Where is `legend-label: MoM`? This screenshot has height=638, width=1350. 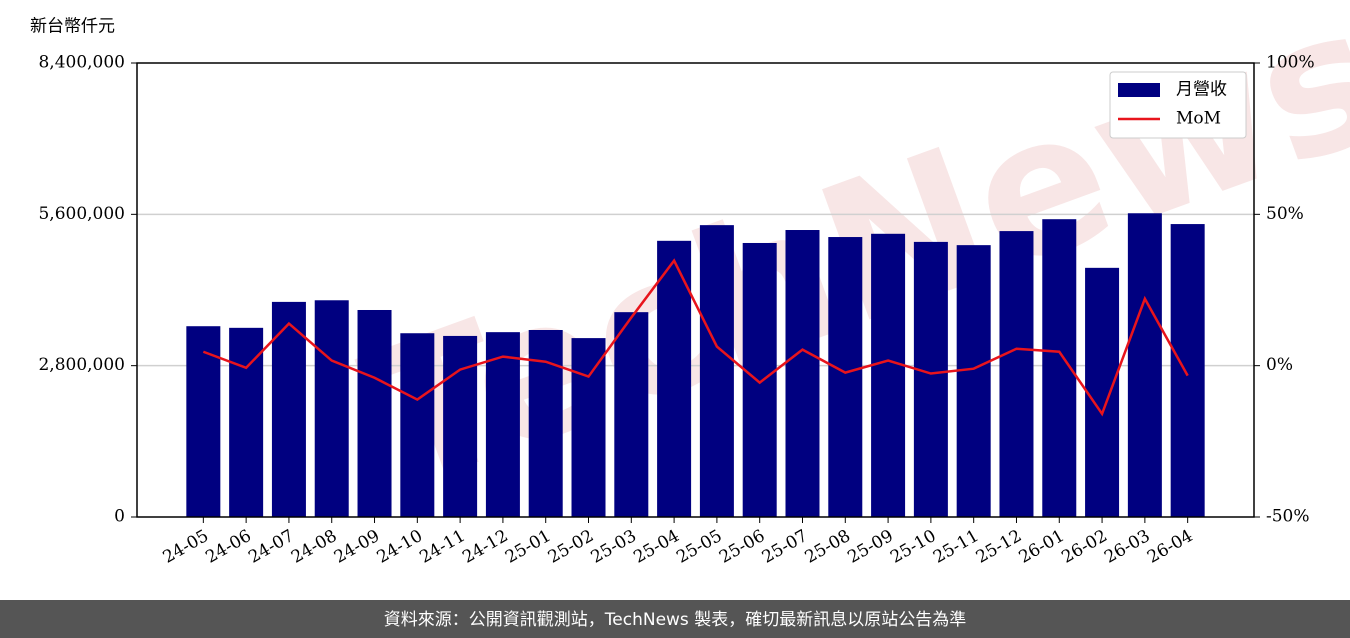 legend-label: MoM is located at coordinates (1198, 119).